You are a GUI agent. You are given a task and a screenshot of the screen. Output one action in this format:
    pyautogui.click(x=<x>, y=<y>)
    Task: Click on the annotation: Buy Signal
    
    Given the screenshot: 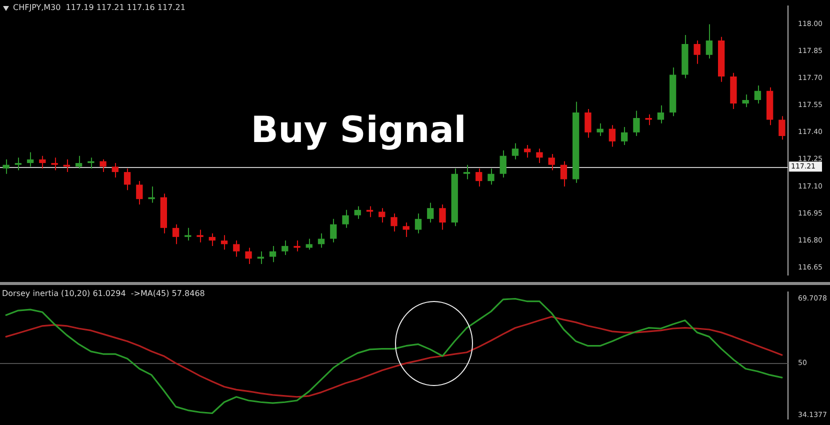 What is the action you would take?
    pyautogui.click(x=358, y=130)
    